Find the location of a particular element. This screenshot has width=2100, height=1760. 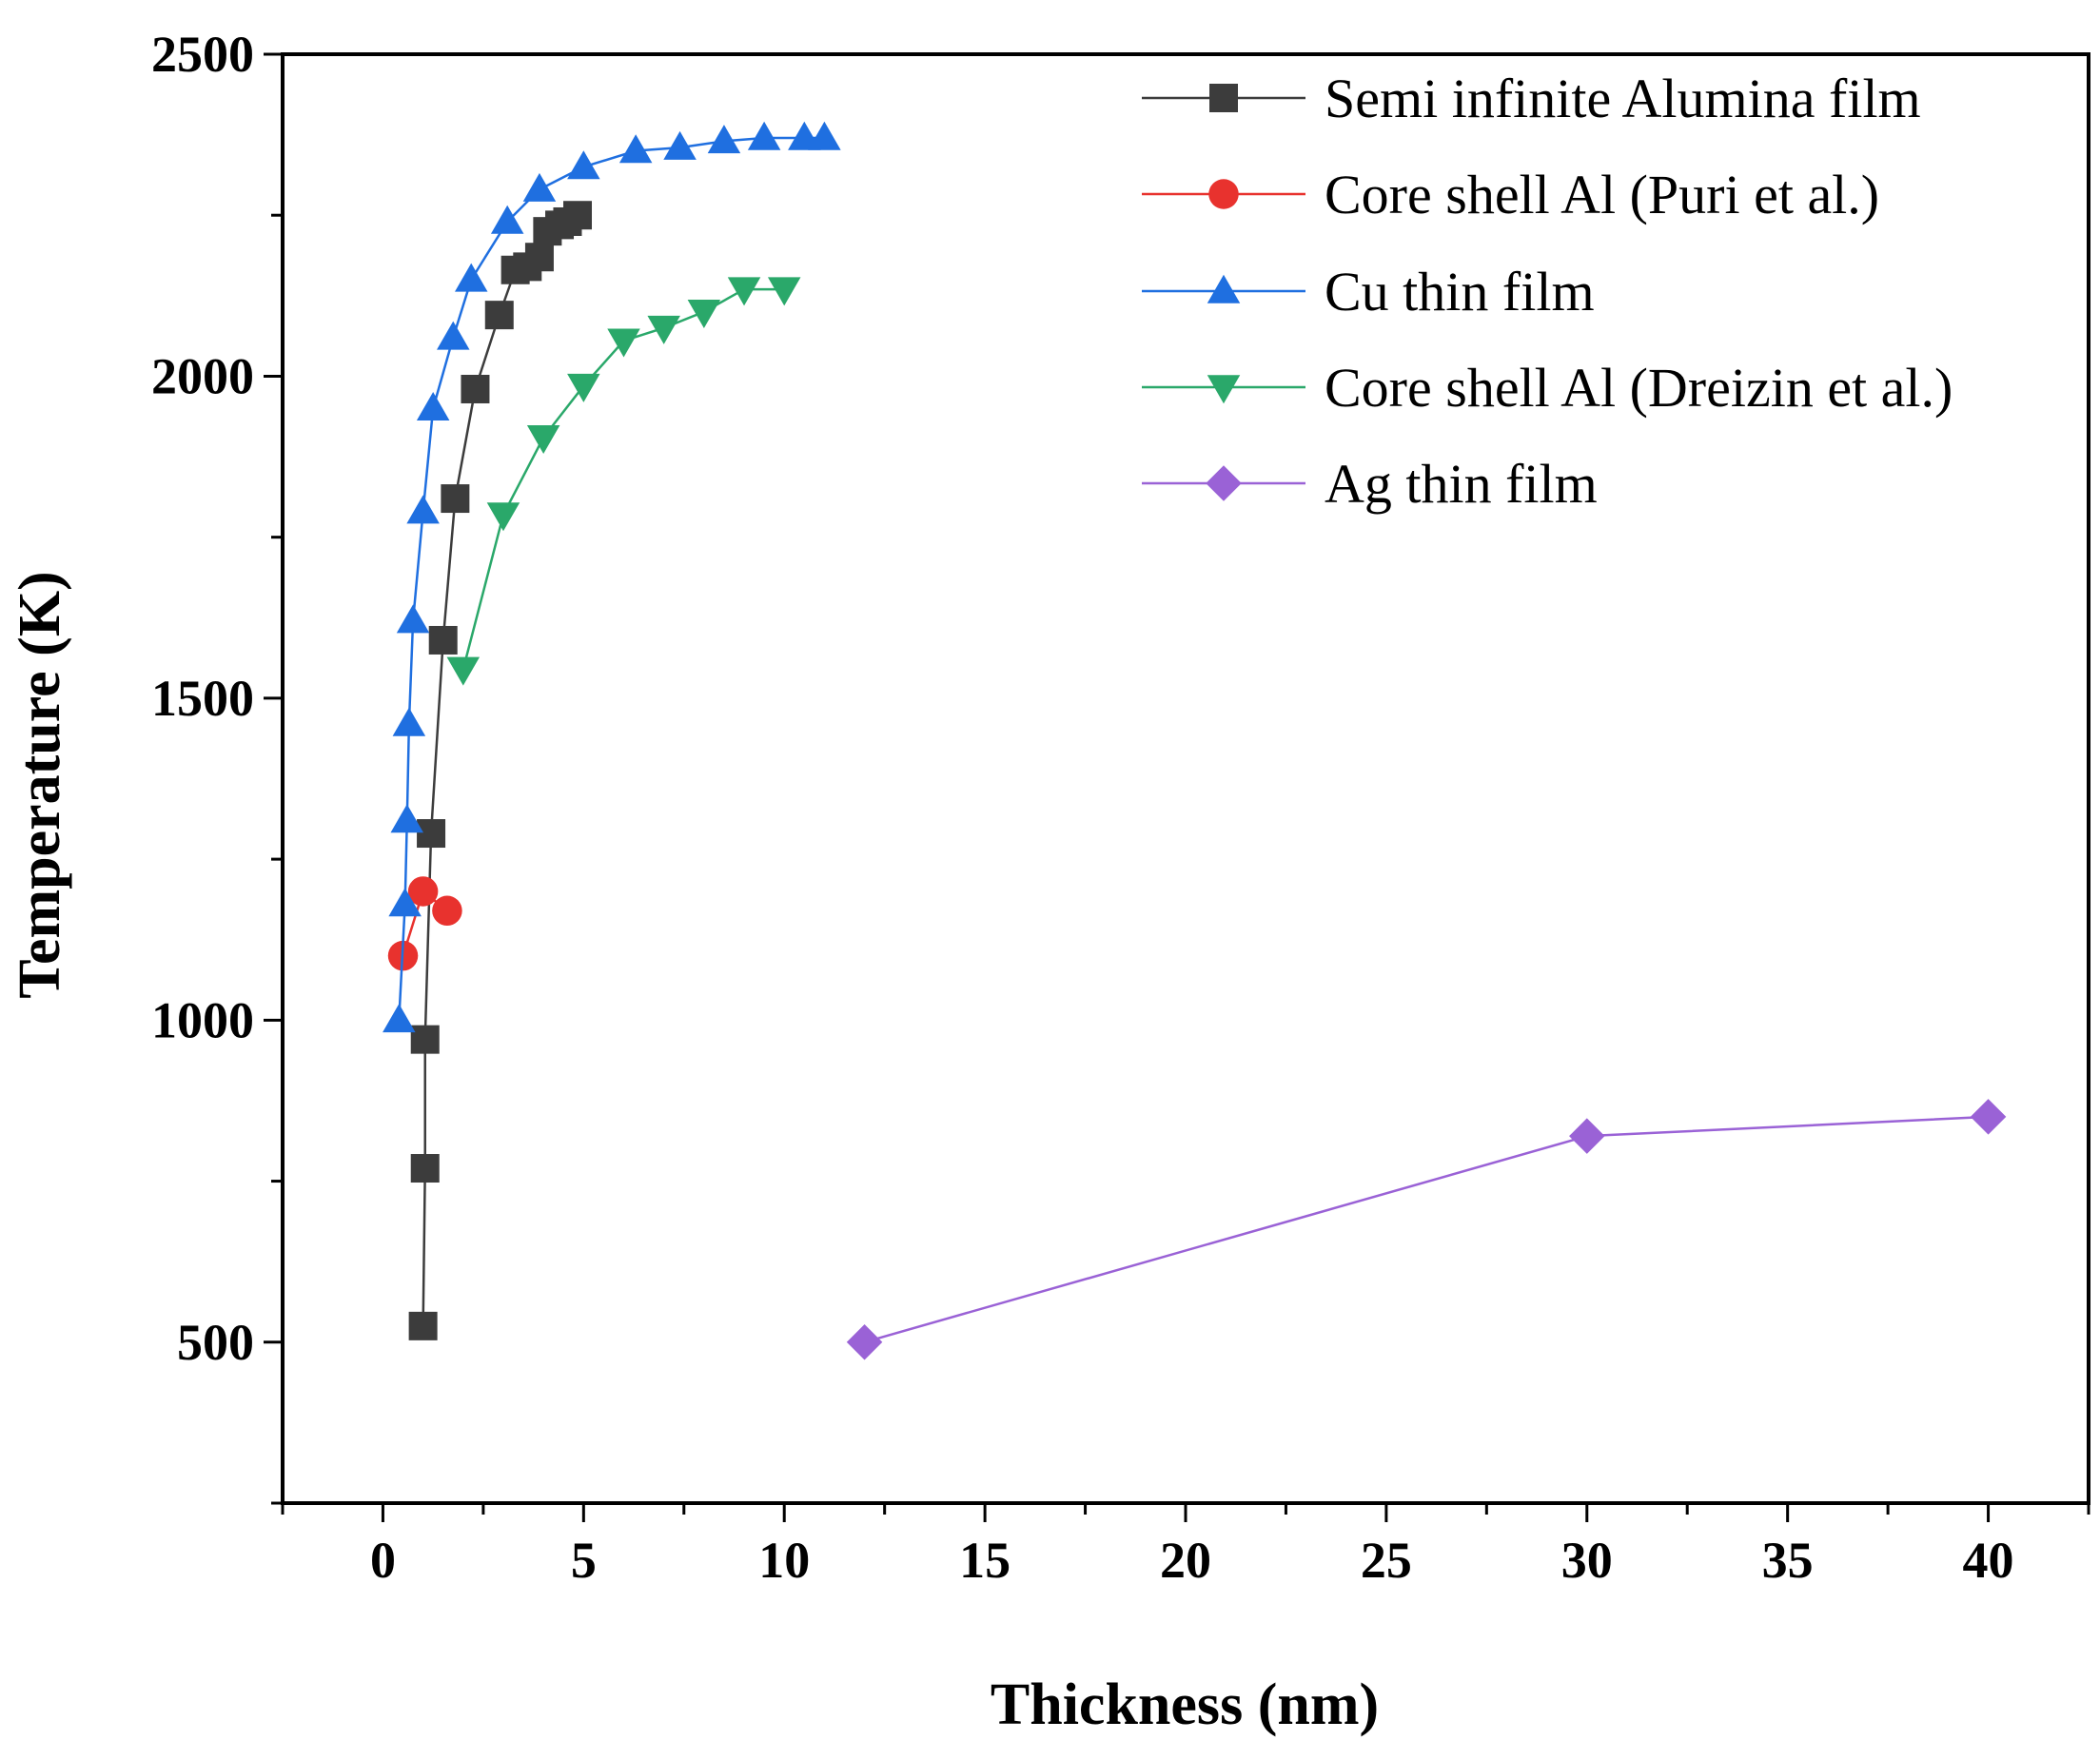

x-tick-label: 20 is located at coordinates (1185, 1560).